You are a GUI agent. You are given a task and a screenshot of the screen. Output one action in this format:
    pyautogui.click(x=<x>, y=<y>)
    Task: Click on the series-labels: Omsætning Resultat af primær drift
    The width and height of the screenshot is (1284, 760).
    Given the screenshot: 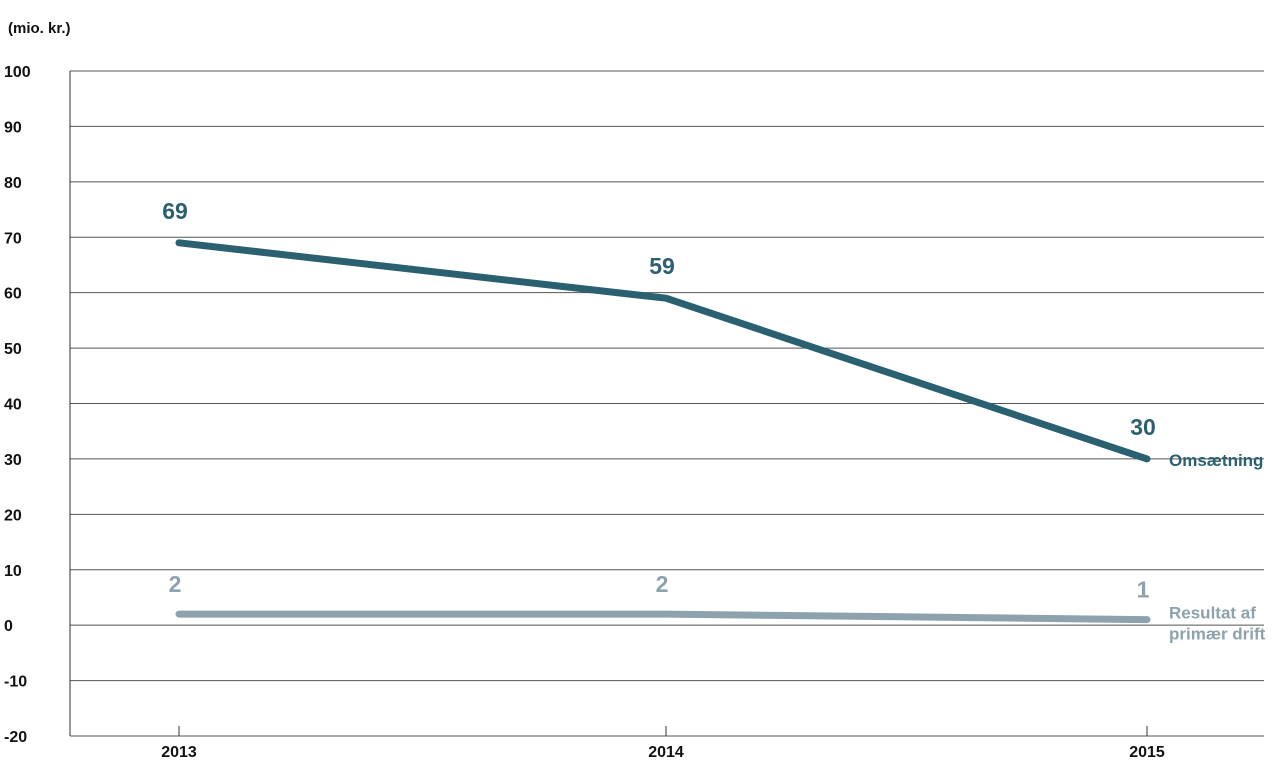 What is the action you would take?
    pyautogui.click(x=1217, y=547)
    